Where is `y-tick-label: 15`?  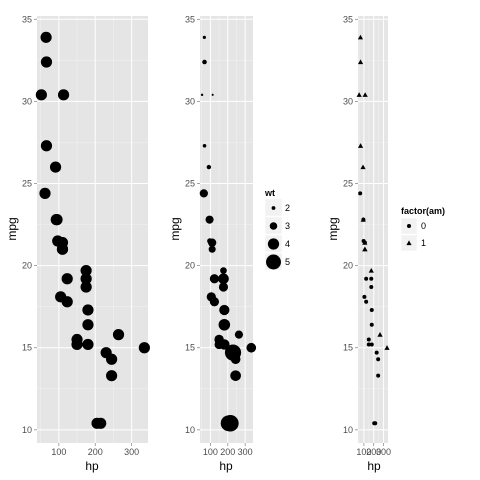
y-tick-label: 15 is located at coordinates (27, 348).